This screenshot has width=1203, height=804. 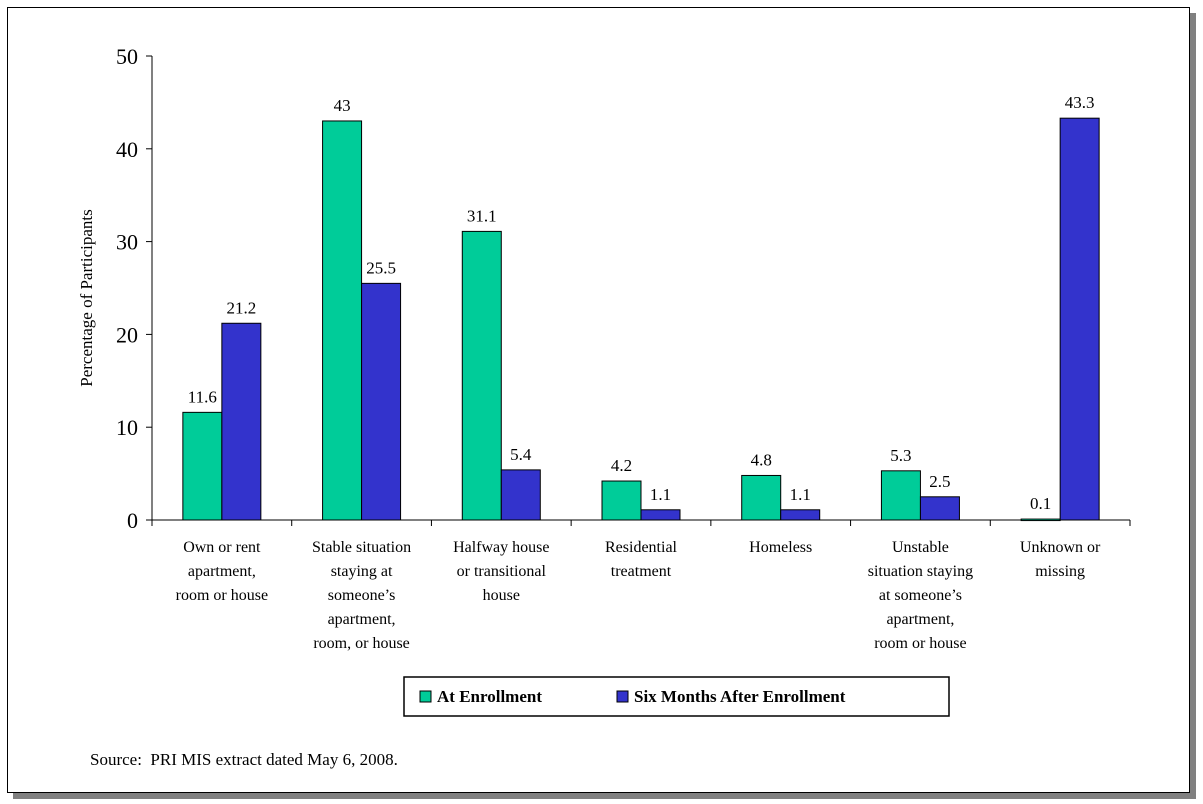 I want to click on x-category-label: room, or house, so click(x=361, y=643).